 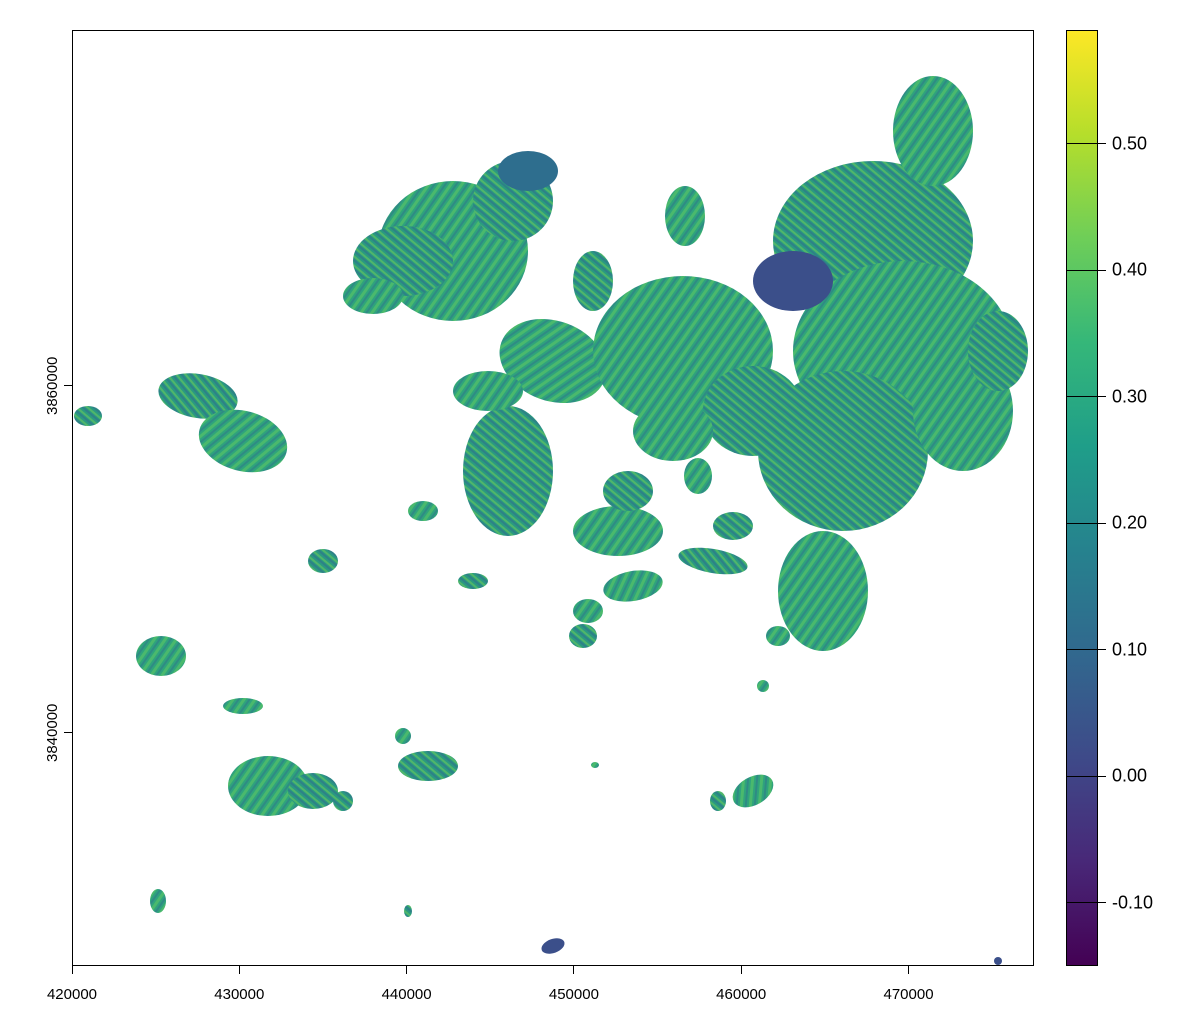 What do you see at coordinates (406, 994) in the screenshot?
I see `x-tick-label: 440000` at bounding box center [406, 994].